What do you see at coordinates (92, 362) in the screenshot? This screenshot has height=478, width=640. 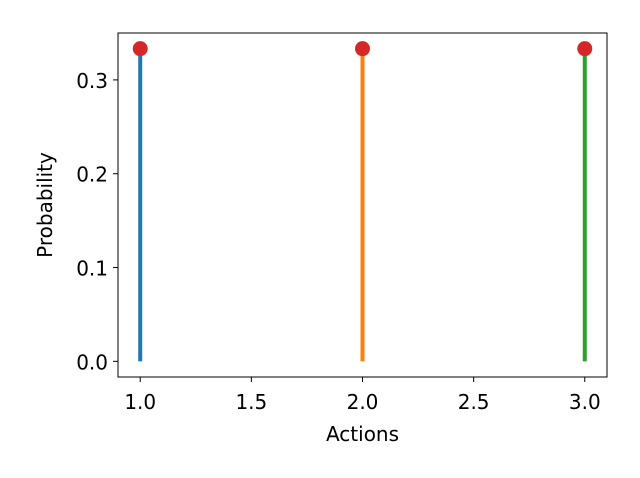 I see `y-tick-label: 0.0` at bounding box center [92, 362].